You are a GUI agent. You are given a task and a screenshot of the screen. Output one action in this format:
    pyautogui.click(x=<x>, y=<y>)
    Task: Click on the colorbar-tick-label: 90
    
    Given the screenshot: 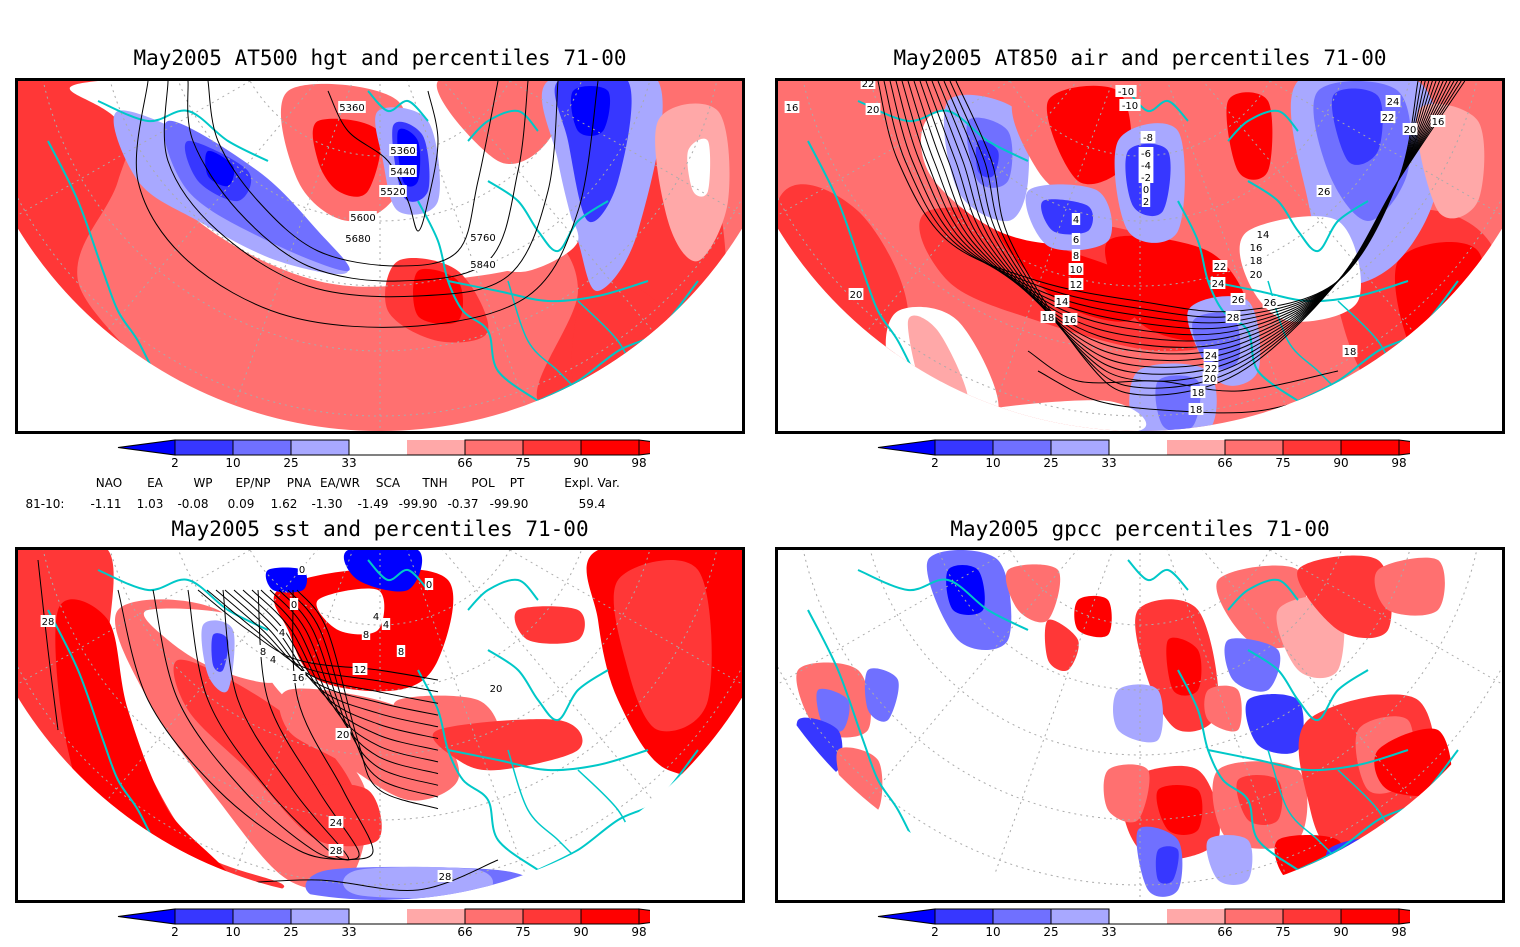 What is the action you would take?
    pyautogui.click(x=1341, y=463)
    